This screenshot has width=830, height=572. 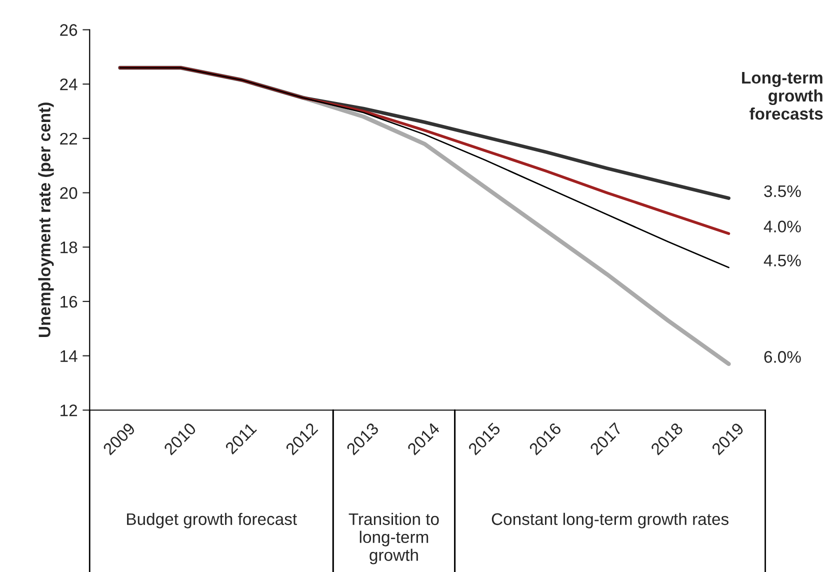 I want to click on y-tick-label: 20, so click(x=69, y=193).